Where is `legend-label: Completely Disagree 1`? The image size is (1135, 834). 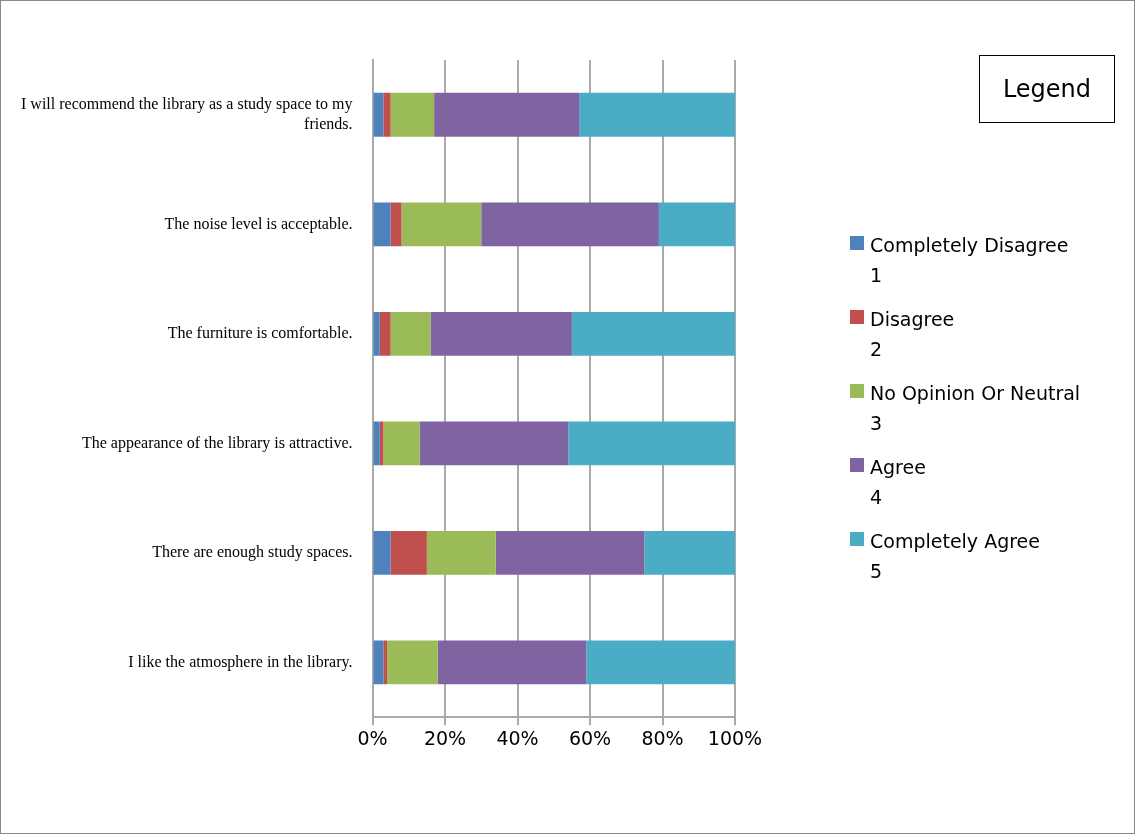
legend-label: Completely Disagree 1 is located at coordinates (969, 260).